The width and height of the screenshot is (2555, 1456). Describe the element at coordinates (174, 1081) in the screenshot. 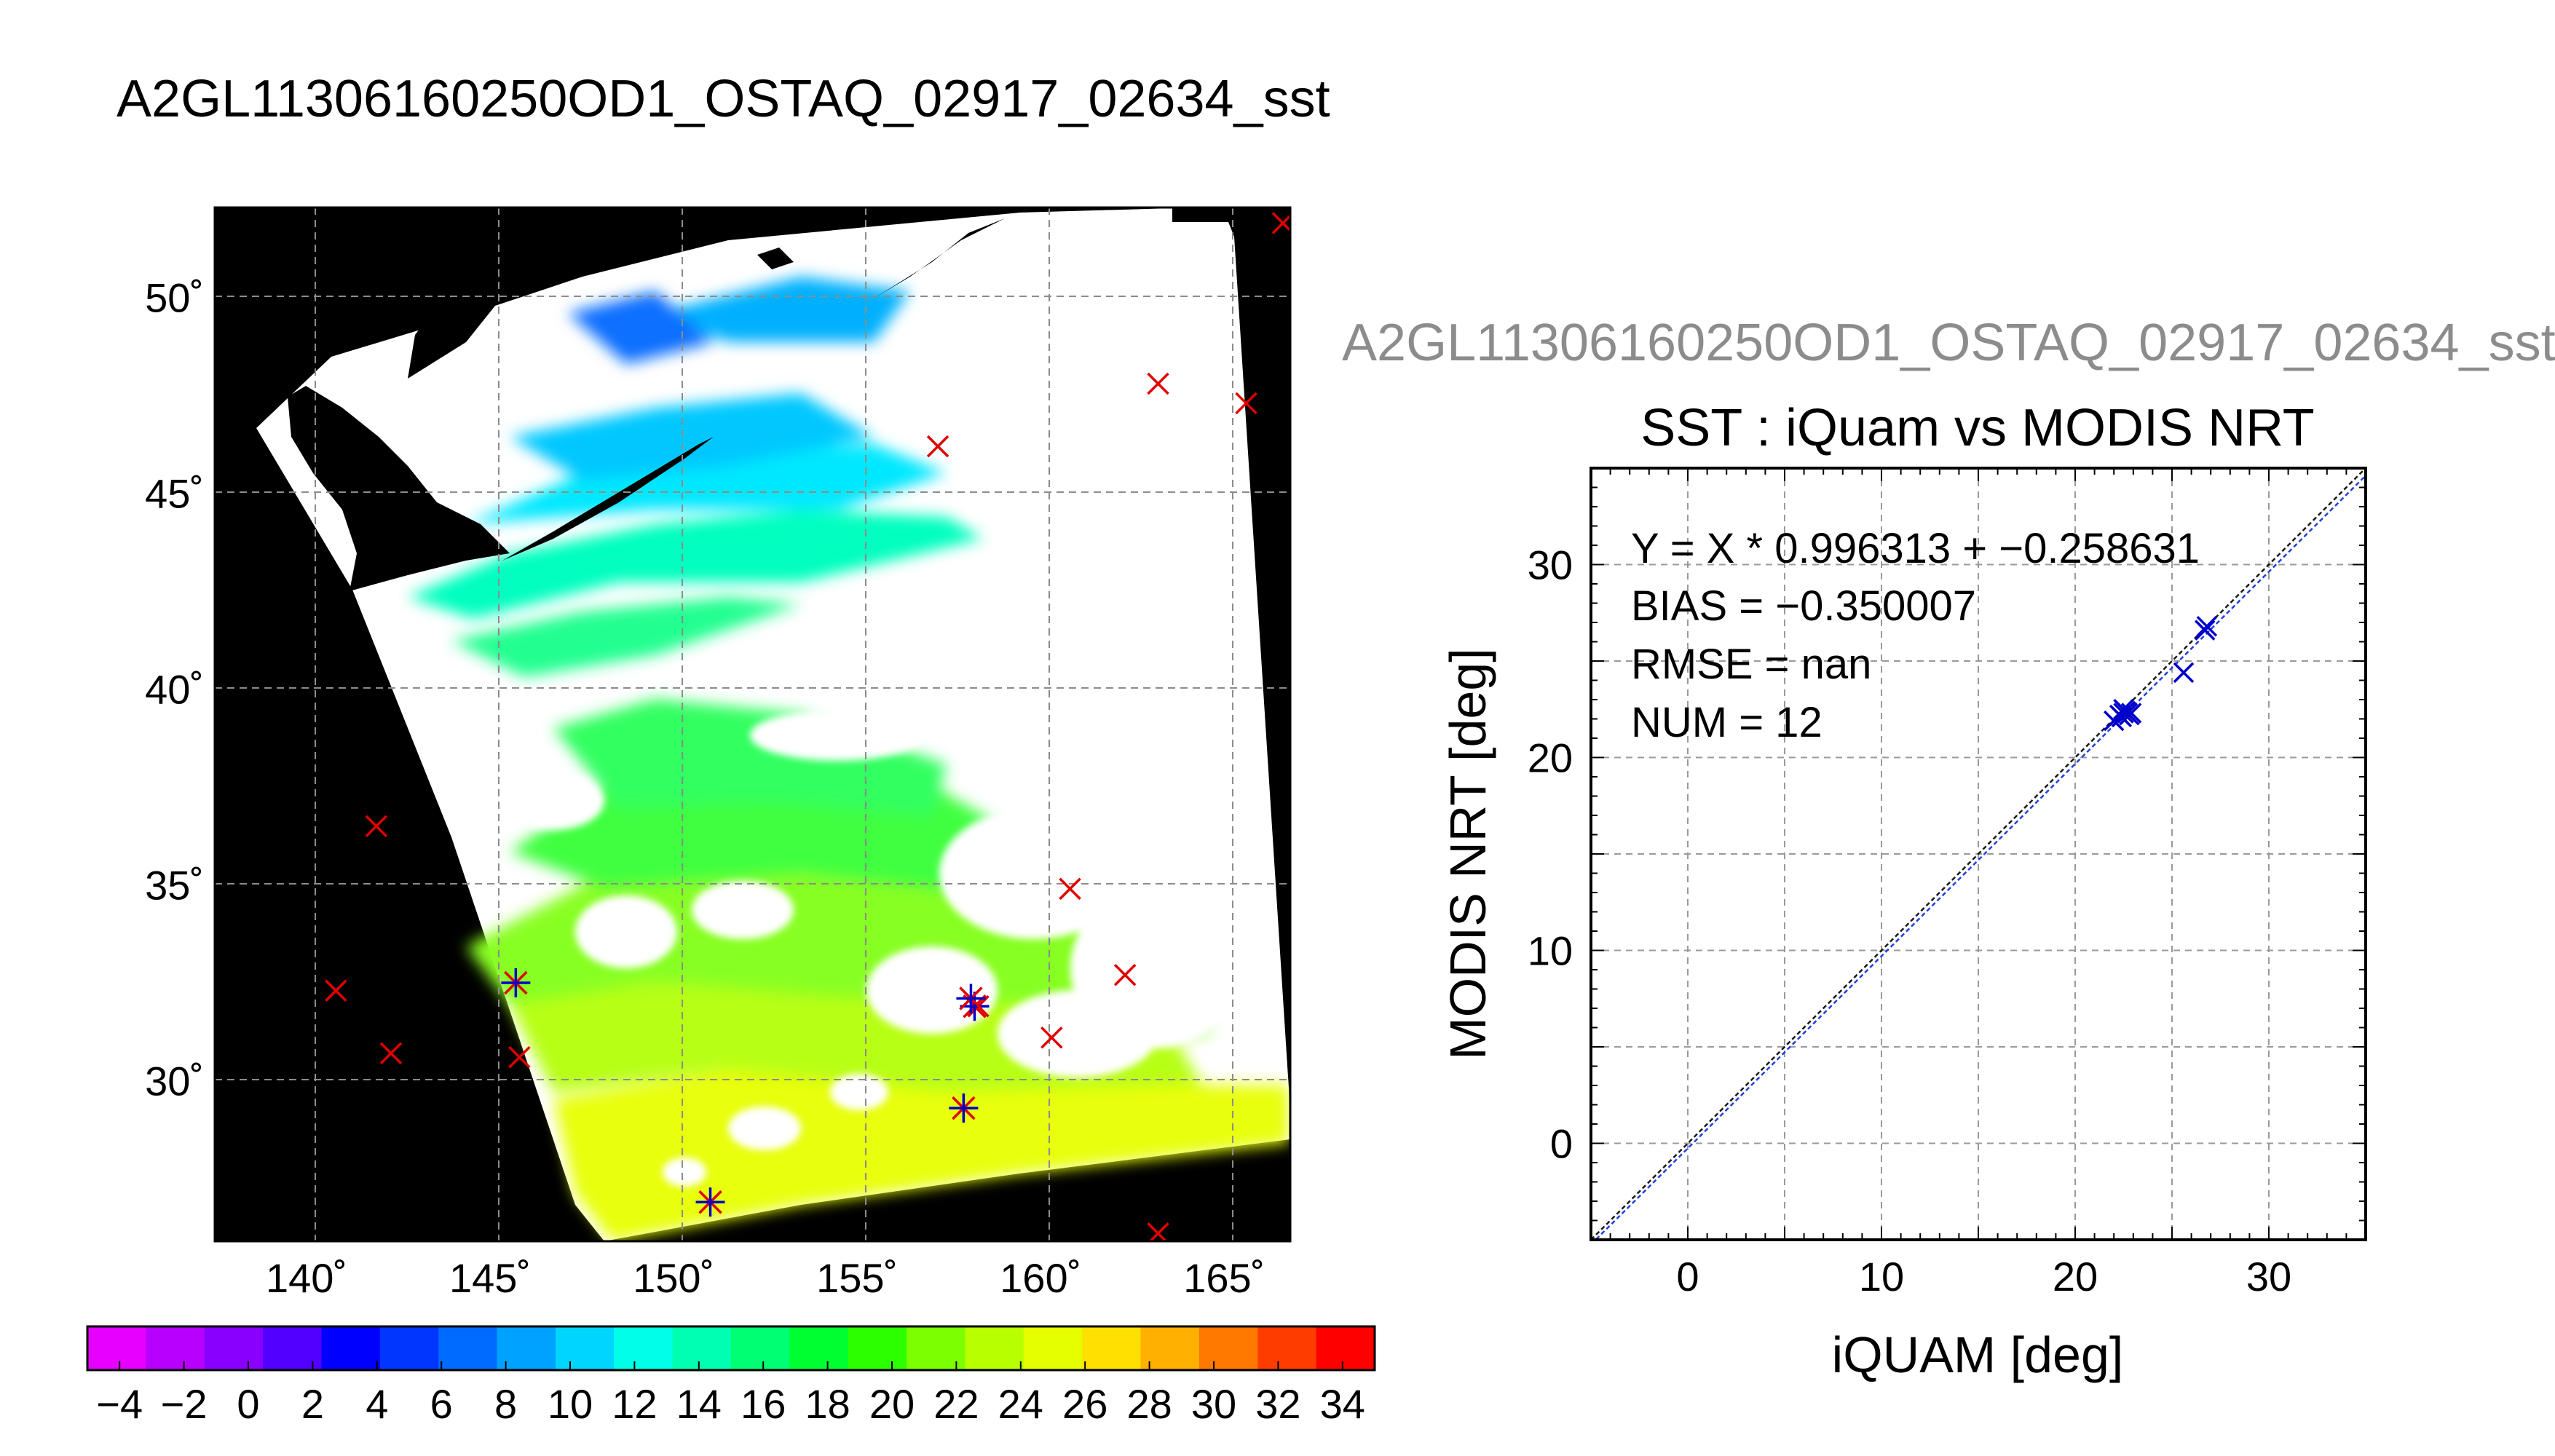

I see `map-y-tick-label: 30˚` at that location.